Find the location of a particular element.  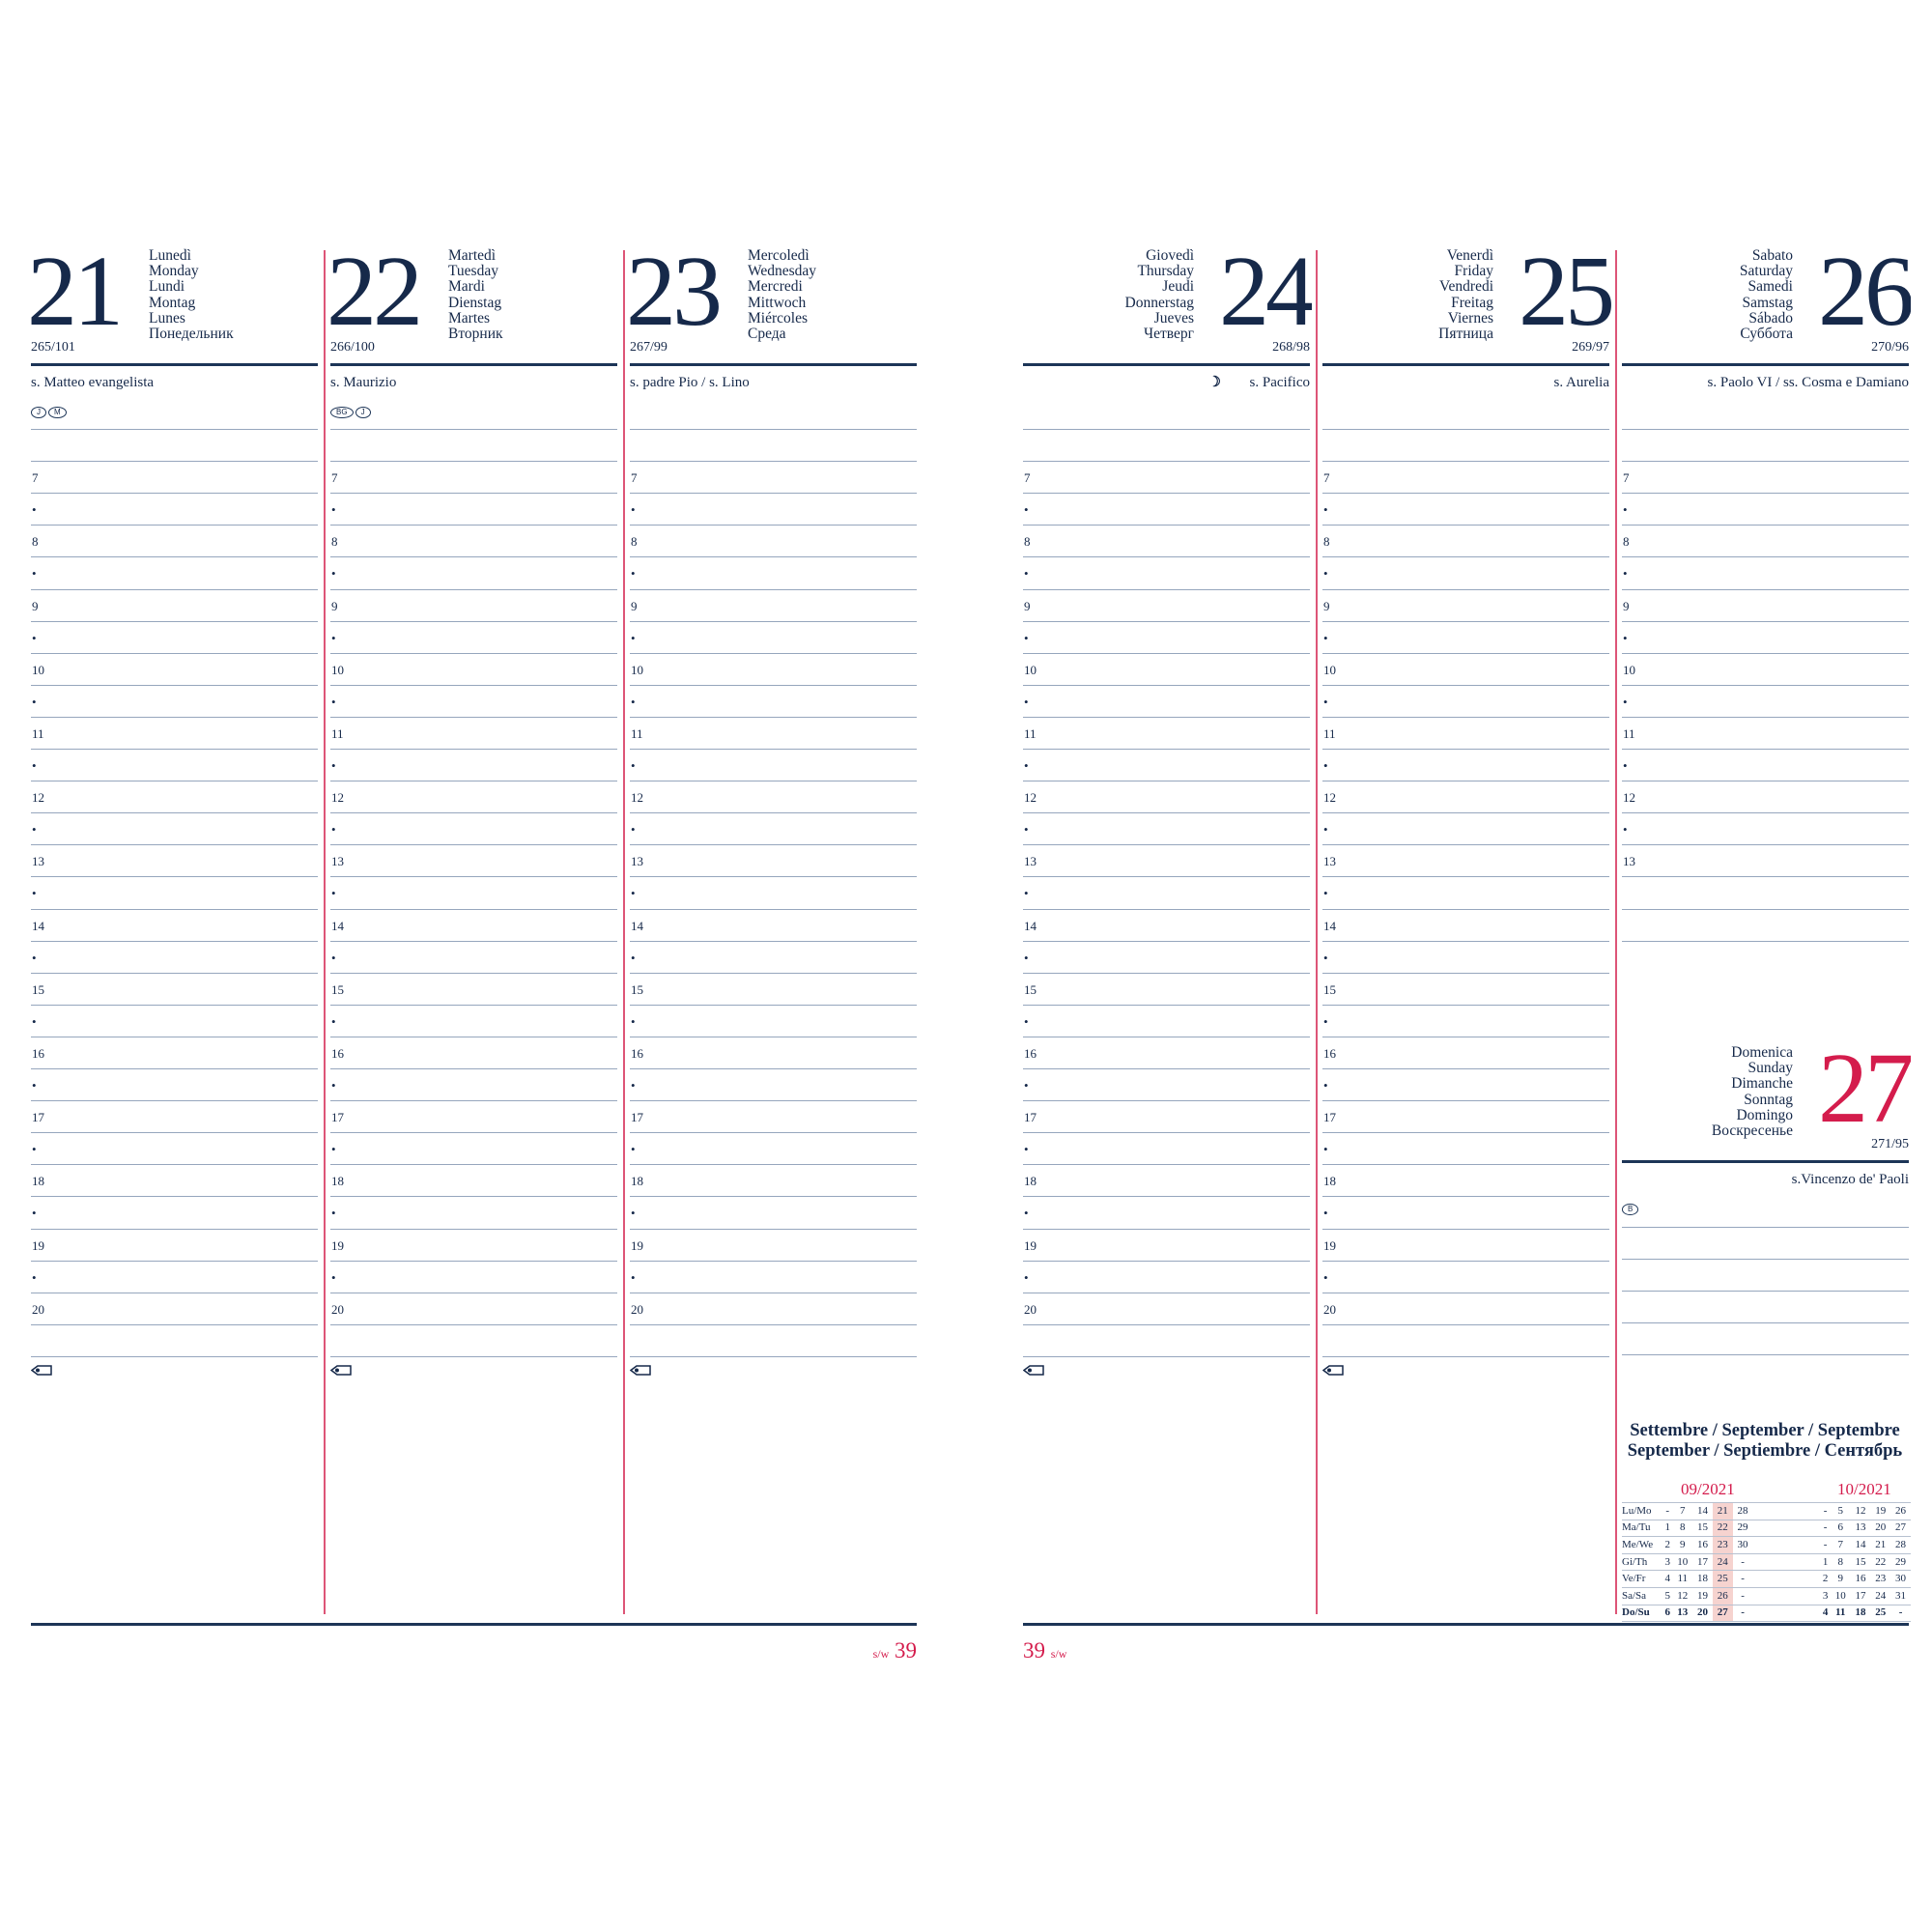

week-label: s/w is located at coordinates (1058, 1654).